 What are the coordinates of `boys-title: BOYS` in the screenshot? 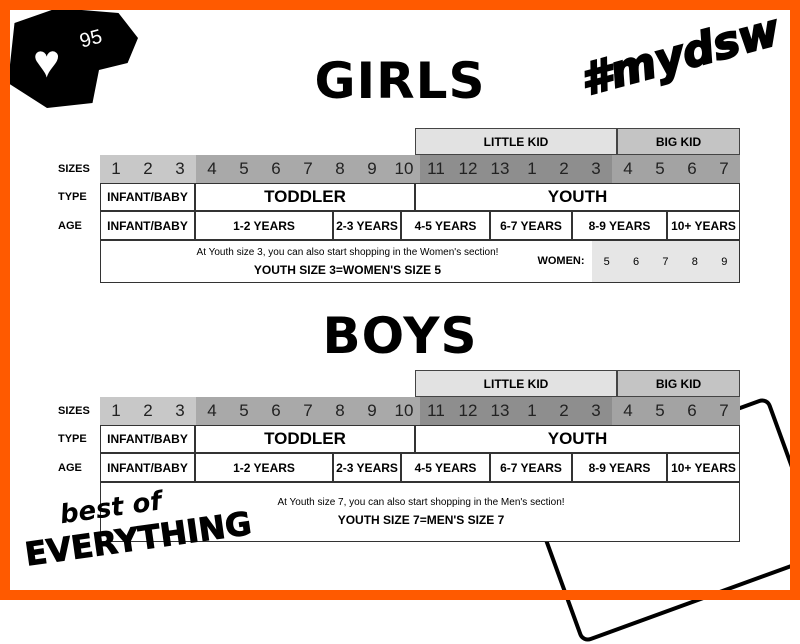 It's located at (400, 336).